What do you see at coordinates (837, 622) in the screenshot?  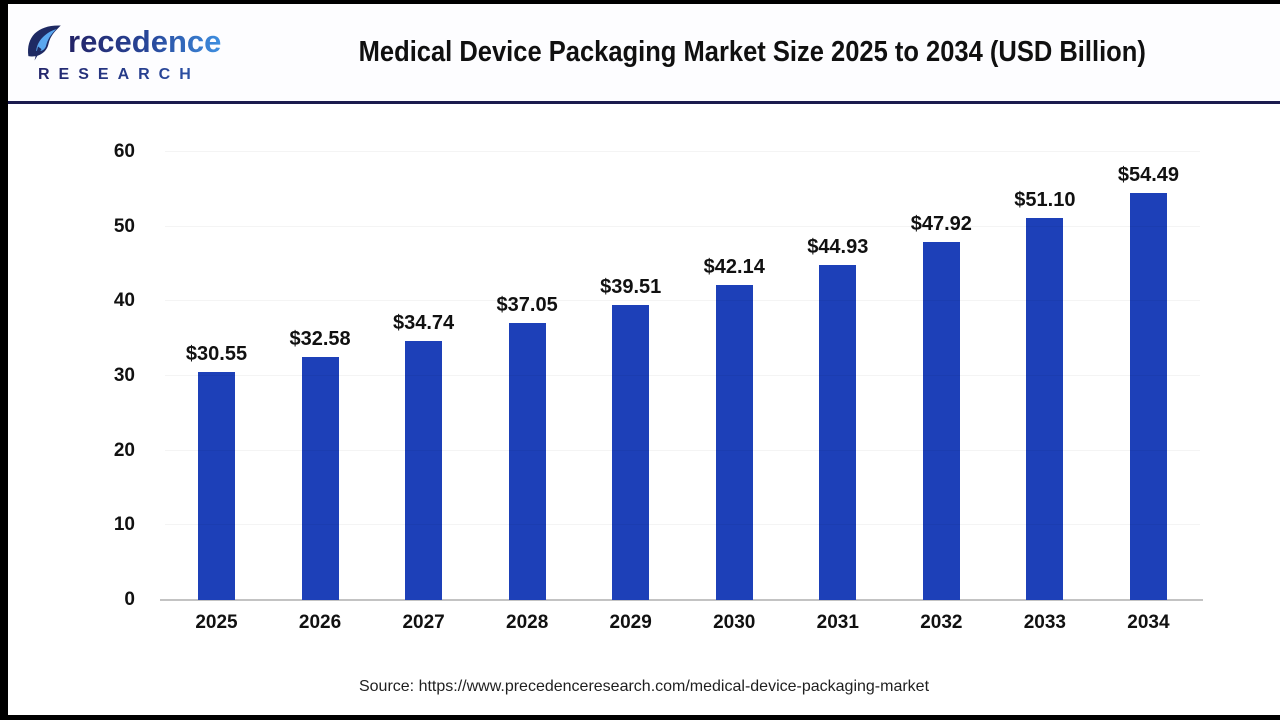 I see `x-axis-tick-label: 2031` at bounding box center [837, 622].